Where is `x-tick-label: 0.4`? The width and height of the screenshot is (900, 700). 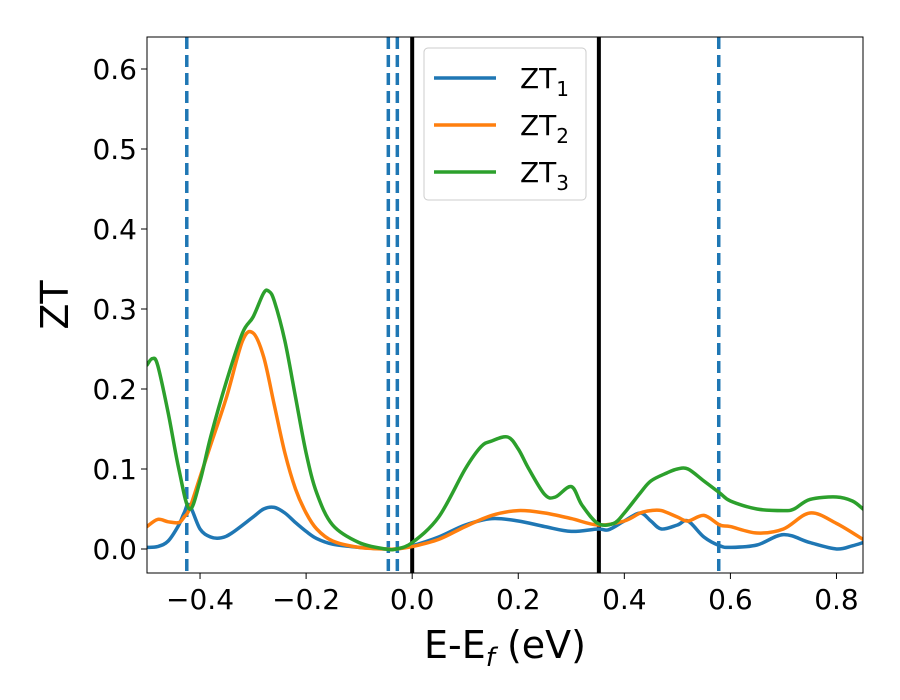
x-tick-label: 0.4 is located at coordinates (624, 599).